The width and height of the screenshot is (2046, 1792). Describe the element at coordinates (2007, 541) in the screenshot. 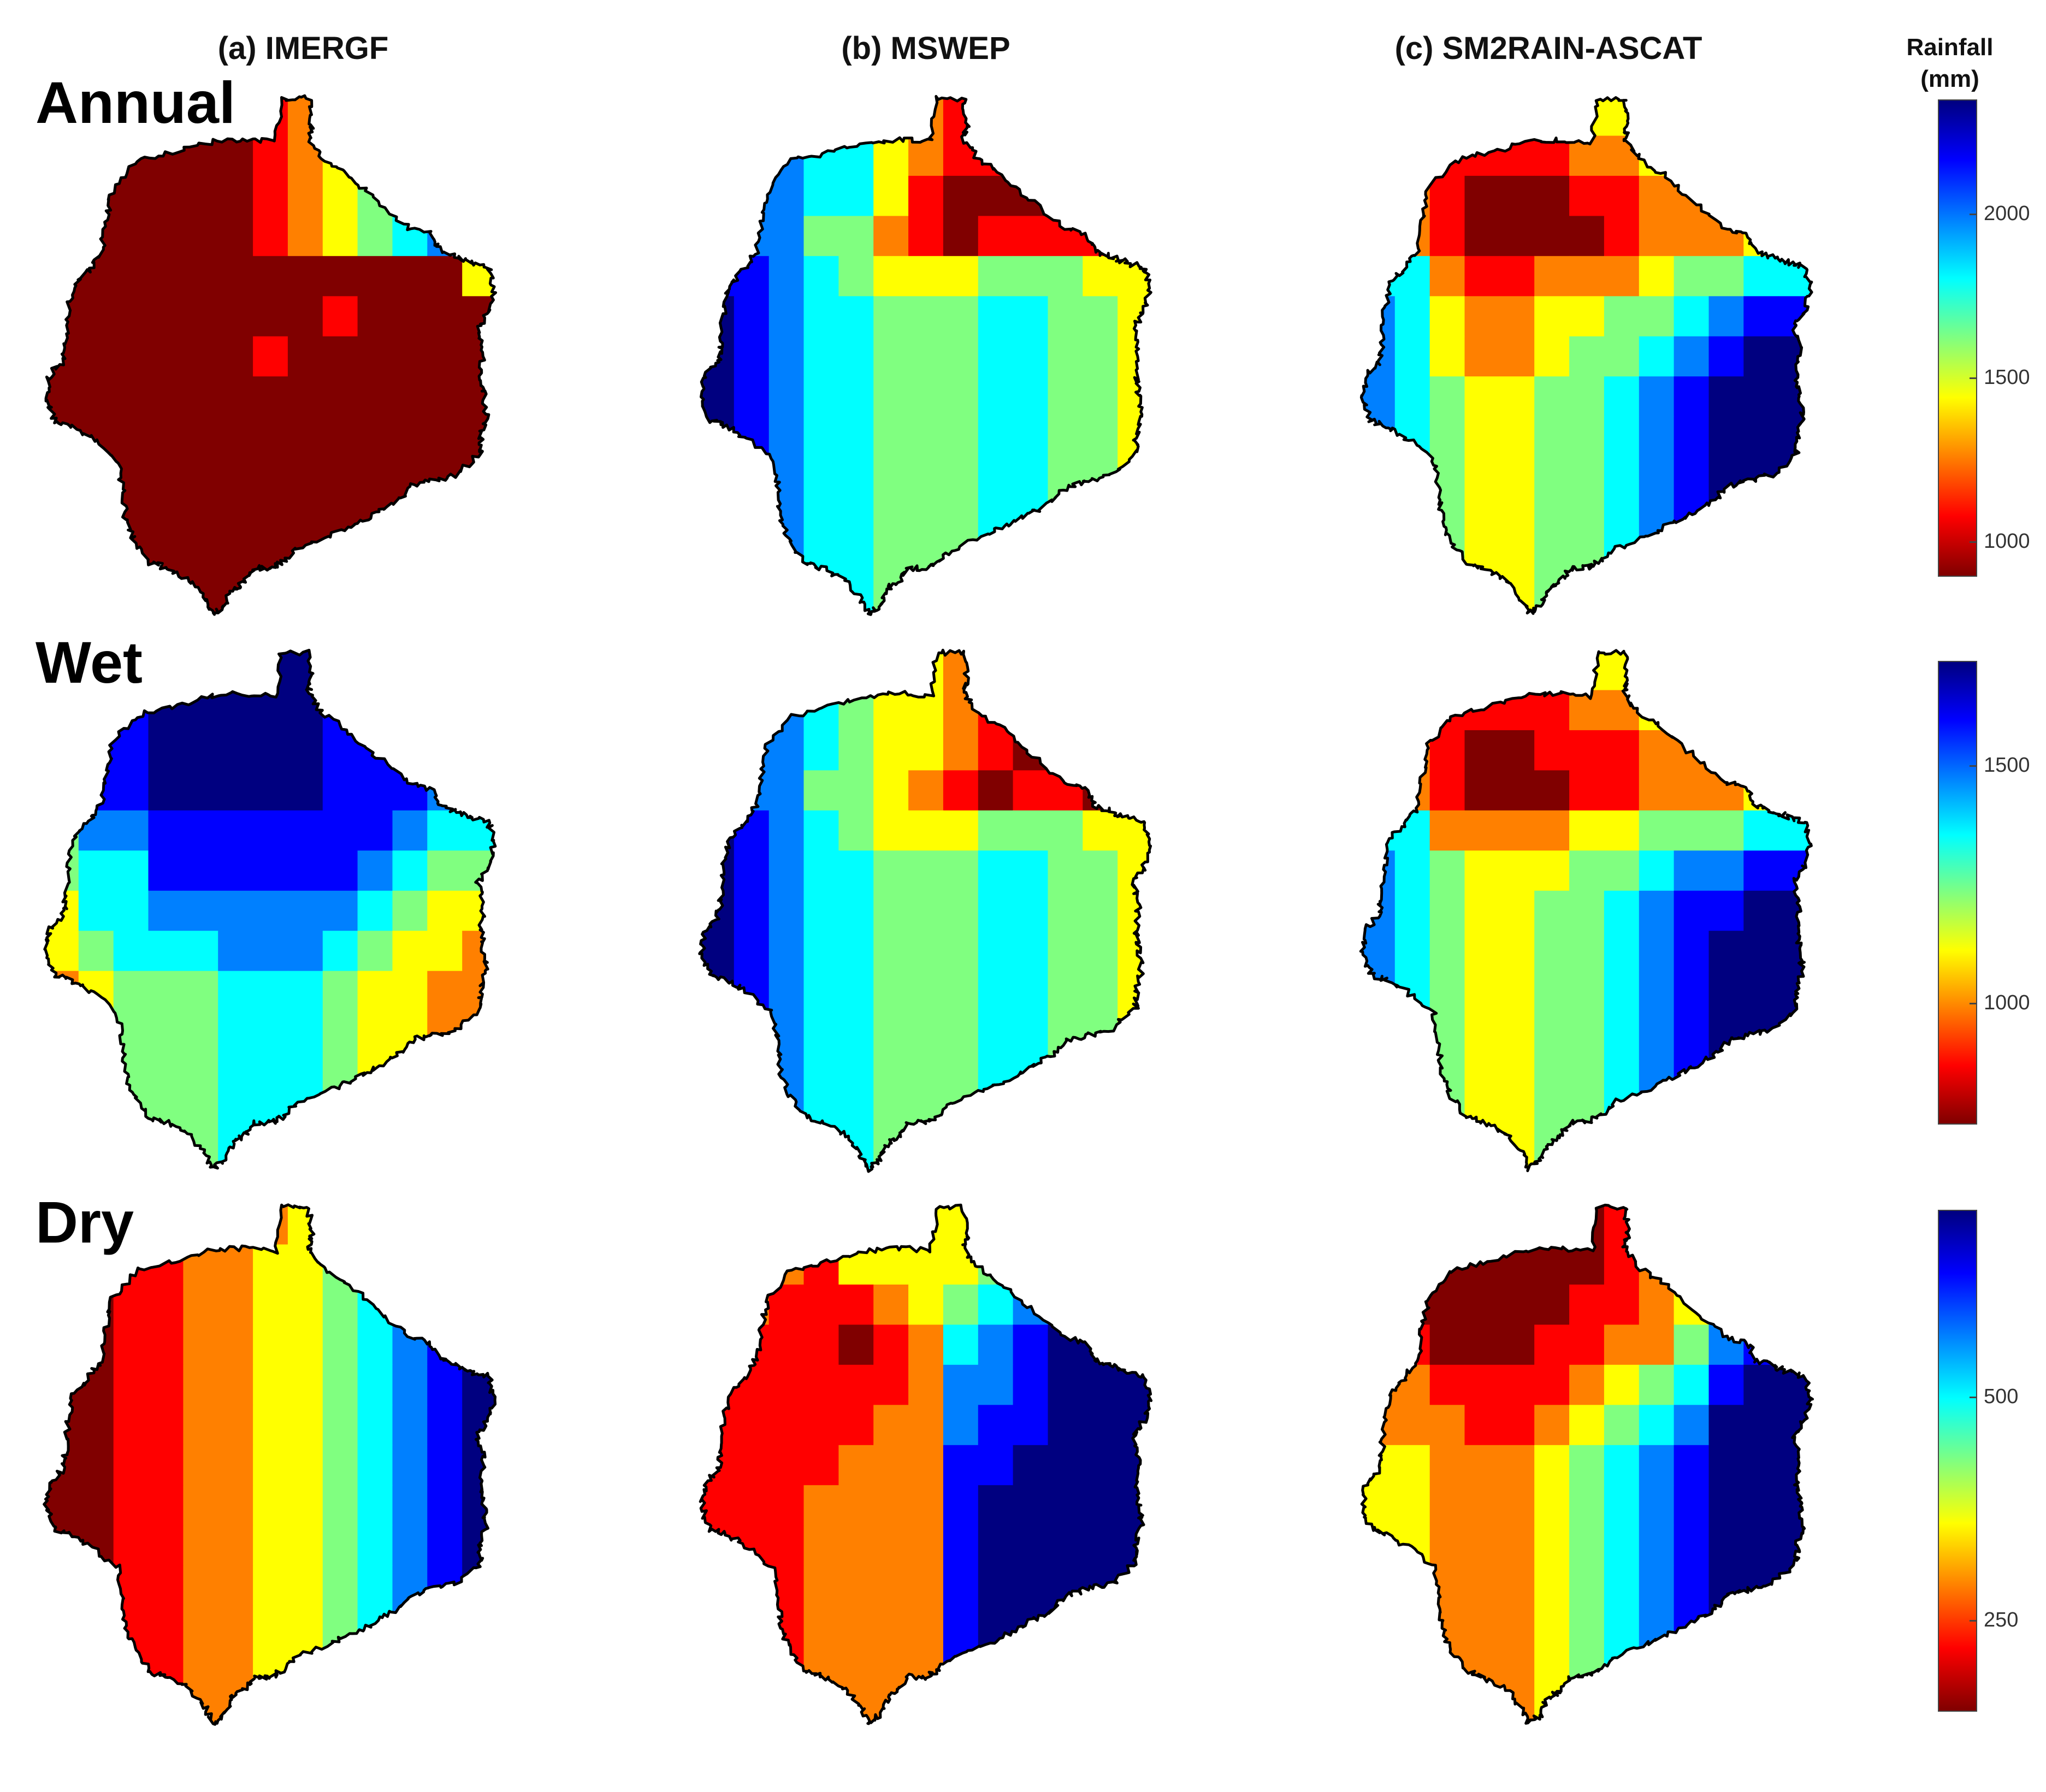

I see `colorbar-tick-label: 1000` at that location.